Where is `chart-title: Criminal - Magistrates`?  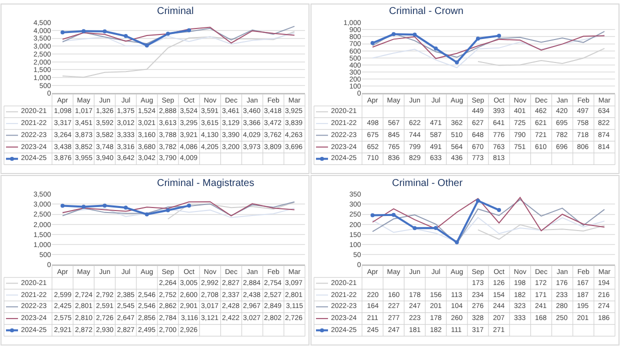
chart-title: Criminal - Magistrates is located at coordinates (205, 183).